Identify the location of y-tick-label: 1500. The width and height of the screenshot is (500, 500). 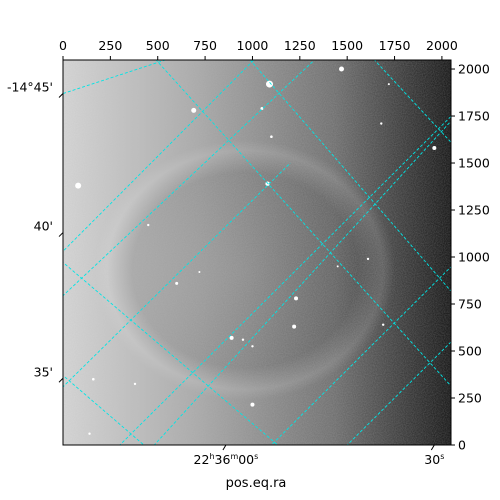
(474, 163).